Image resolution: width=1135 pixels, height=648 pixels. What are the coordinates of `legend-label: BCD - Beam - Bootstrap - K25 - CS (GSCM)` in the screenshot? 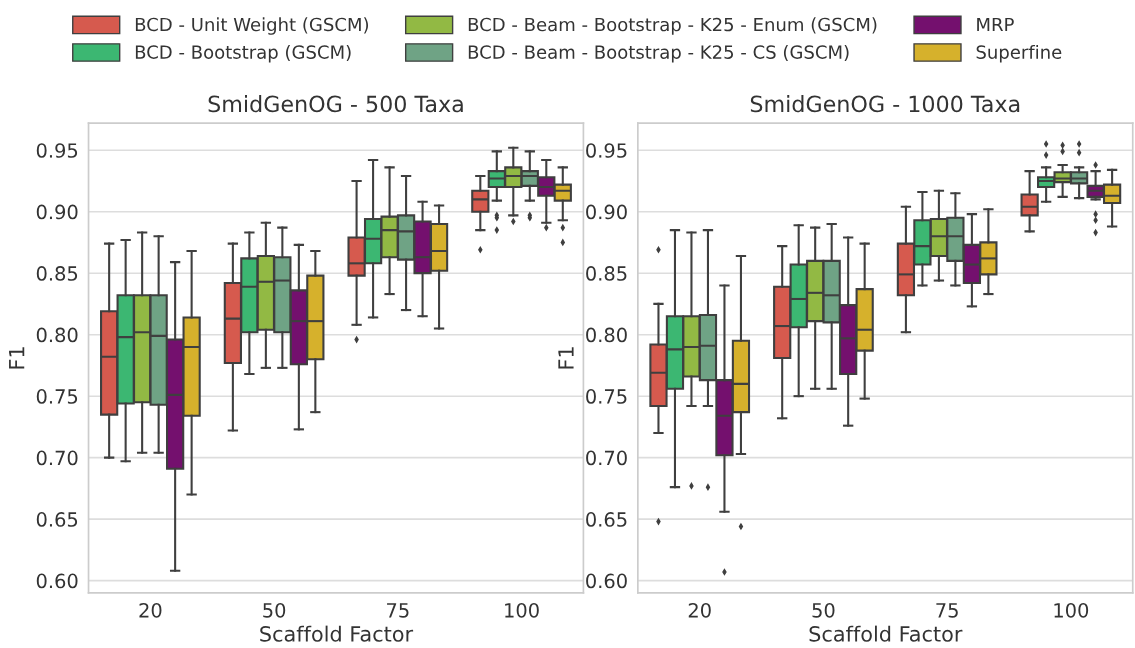 It's located at (658, 53).